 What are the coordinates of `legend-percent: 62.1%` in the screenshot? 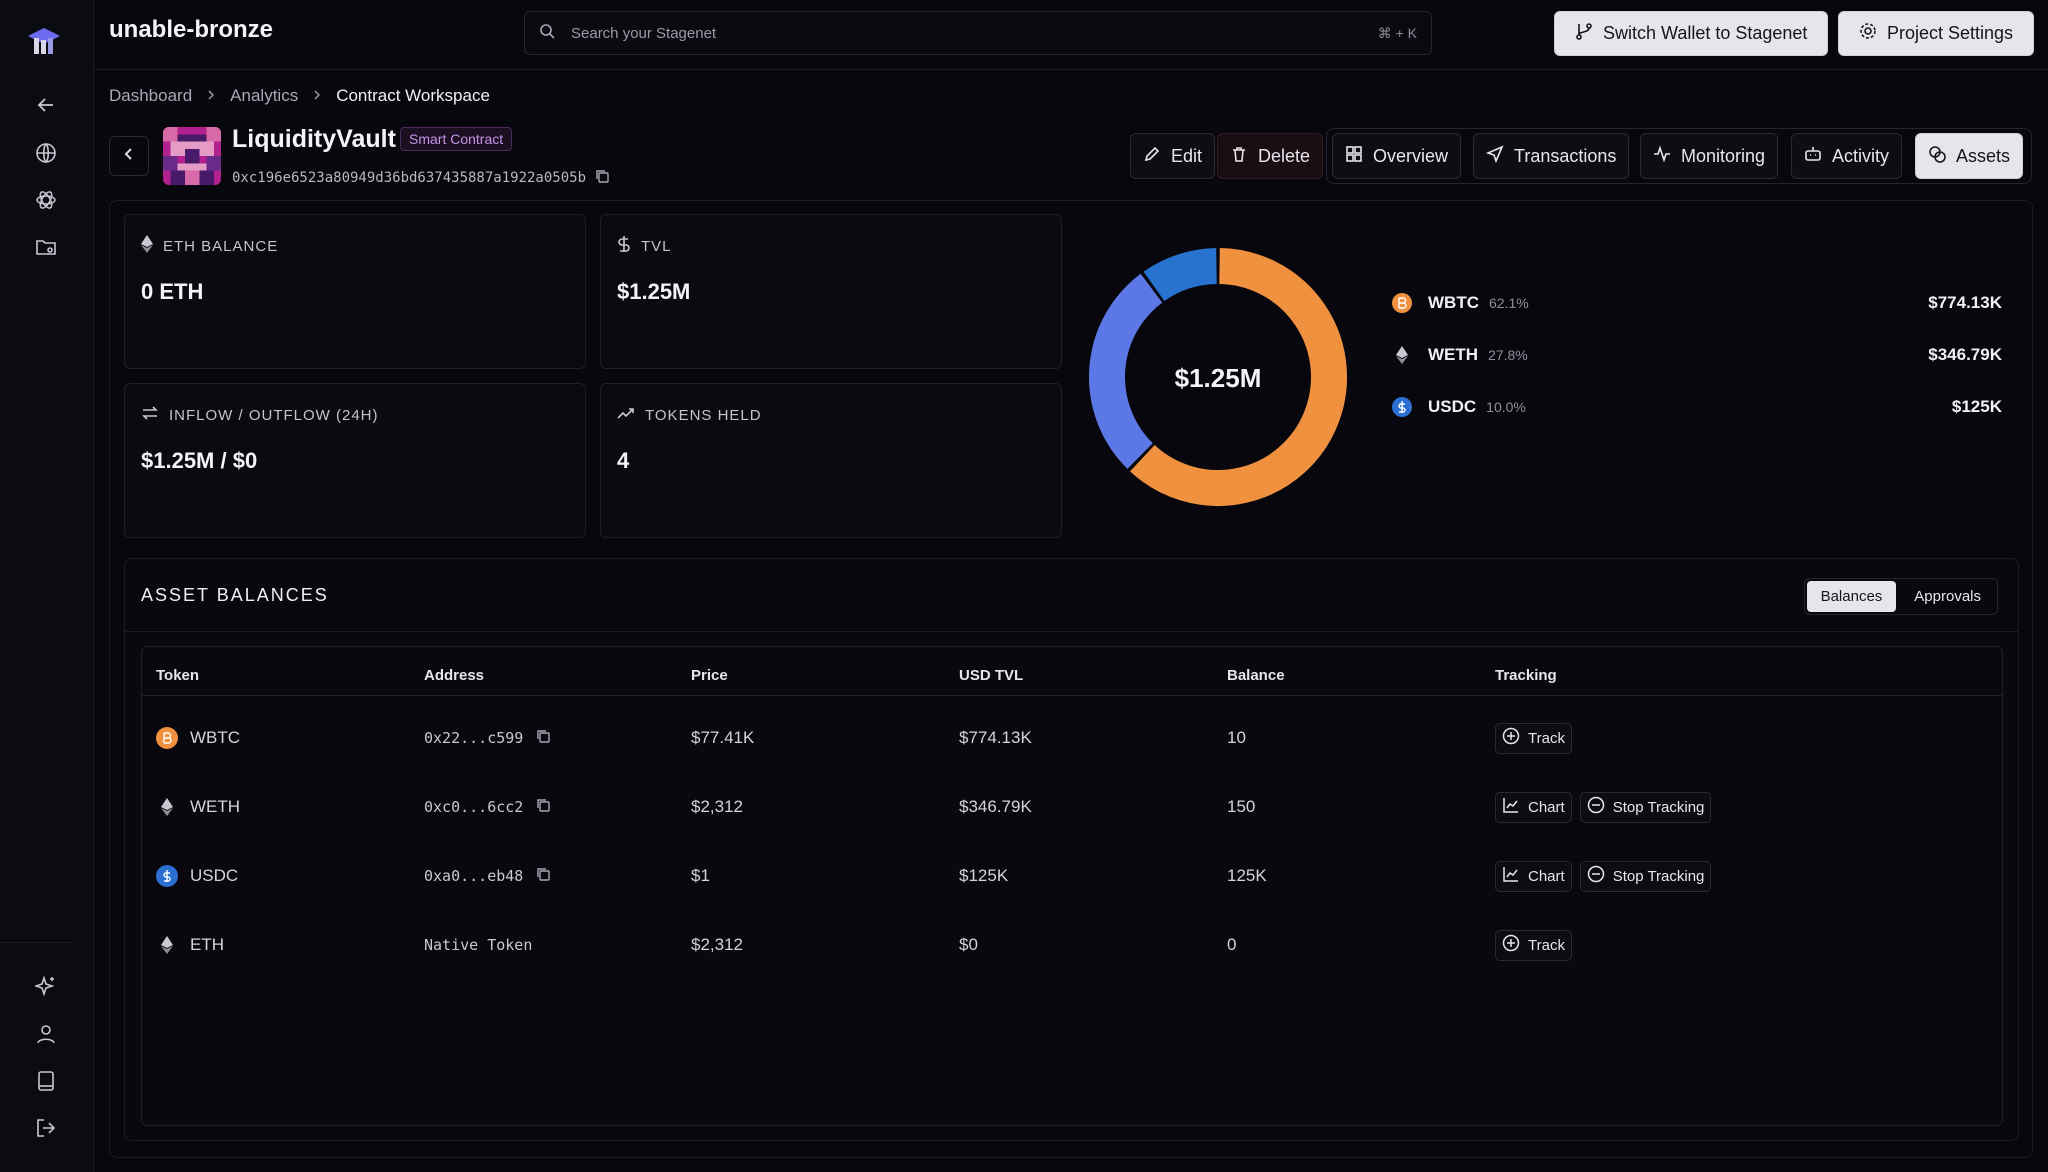 It's located at (1508, 303).